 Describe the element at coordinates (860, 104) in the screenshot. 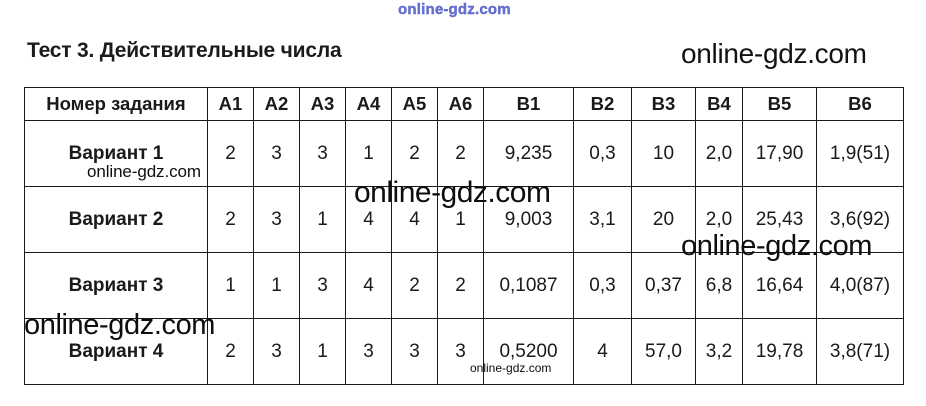

I see `table-header-b6: B6` at that location.